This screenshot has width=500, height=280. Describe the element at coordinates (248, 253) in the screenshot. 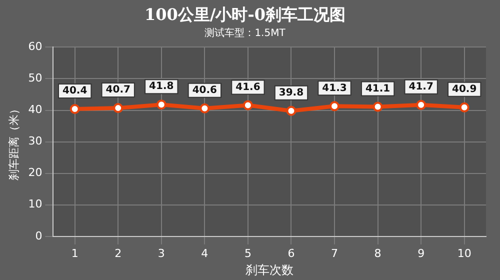

I see `x-tick-label: 5` at that location.